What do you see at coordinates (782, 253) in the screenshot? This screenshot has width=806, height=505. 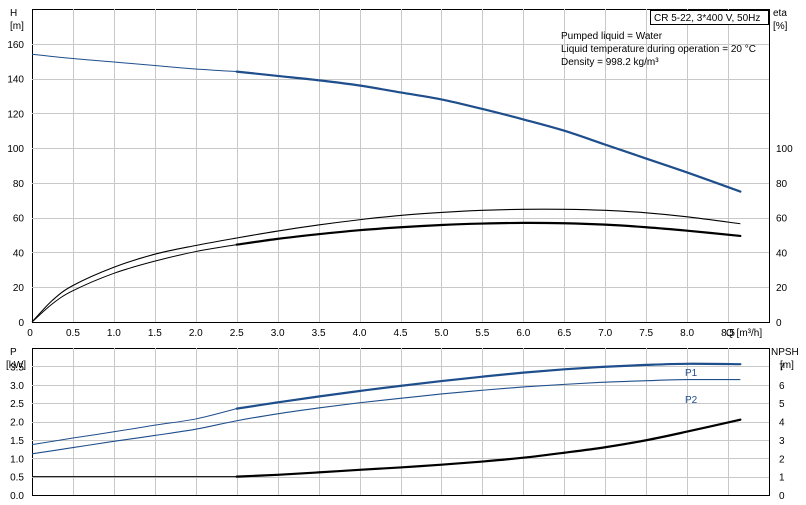 I see `top-right-tick-label: 40` at bounding box center [782, 253].